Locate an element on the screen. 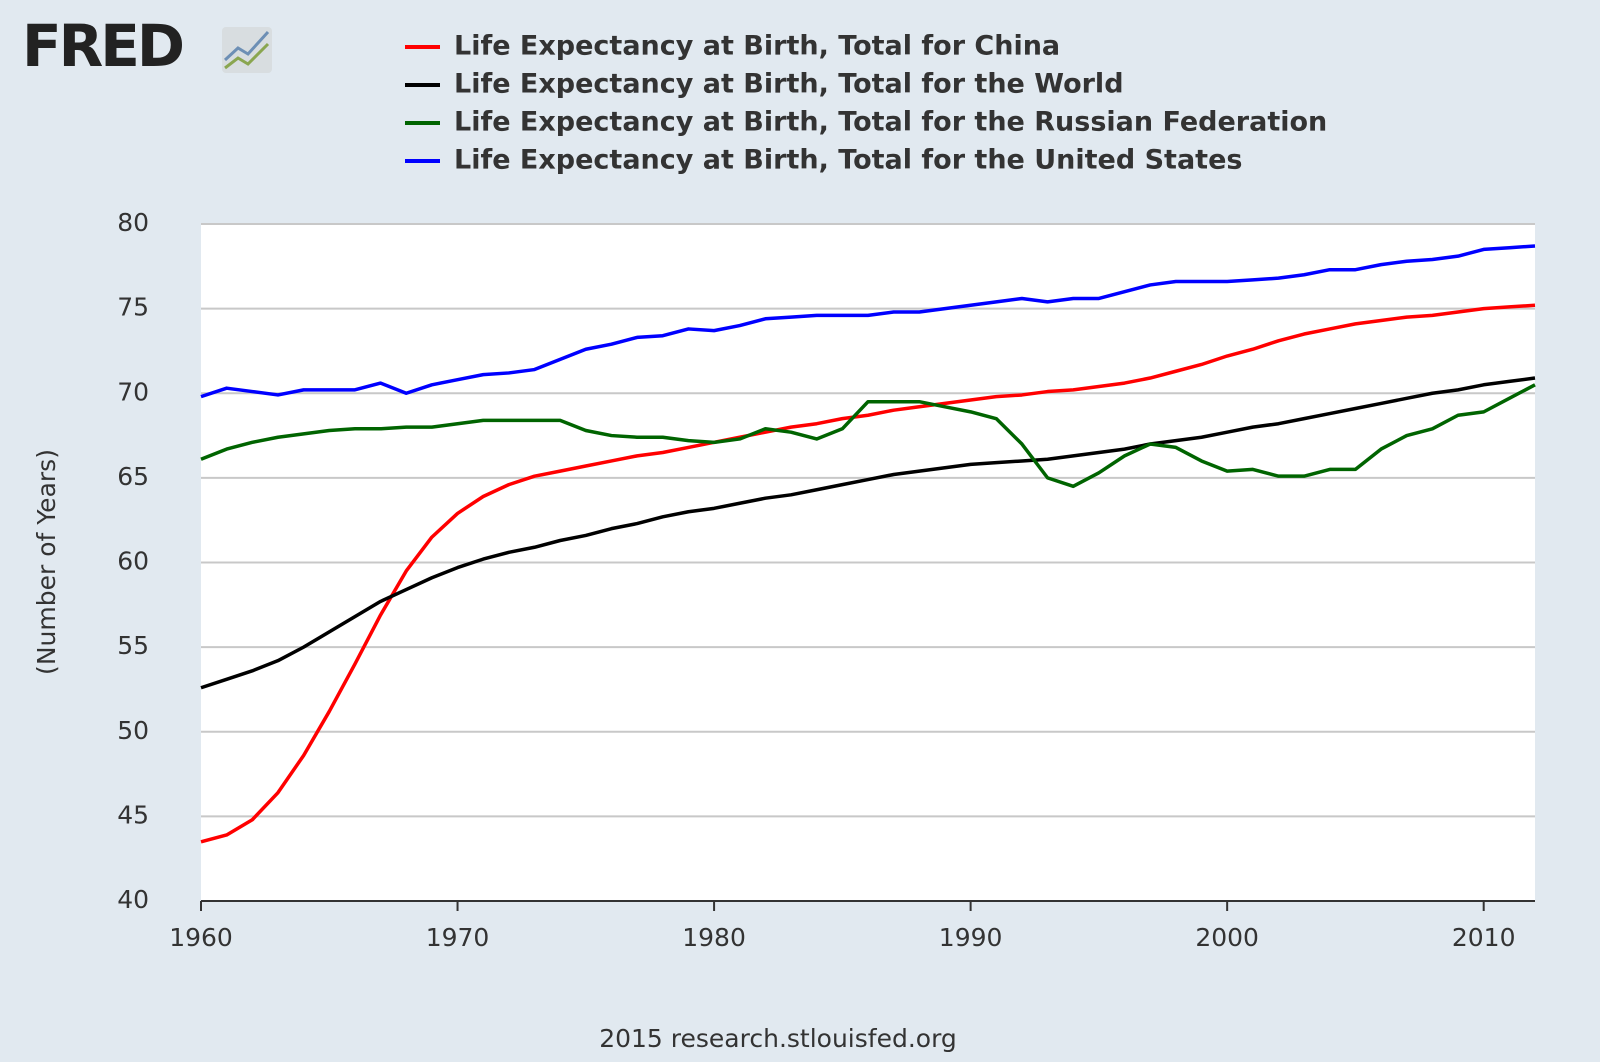 The height and width of the screenshot is (1062, 1600). y-tick-label: 60 is located at coordinates (133, 561).